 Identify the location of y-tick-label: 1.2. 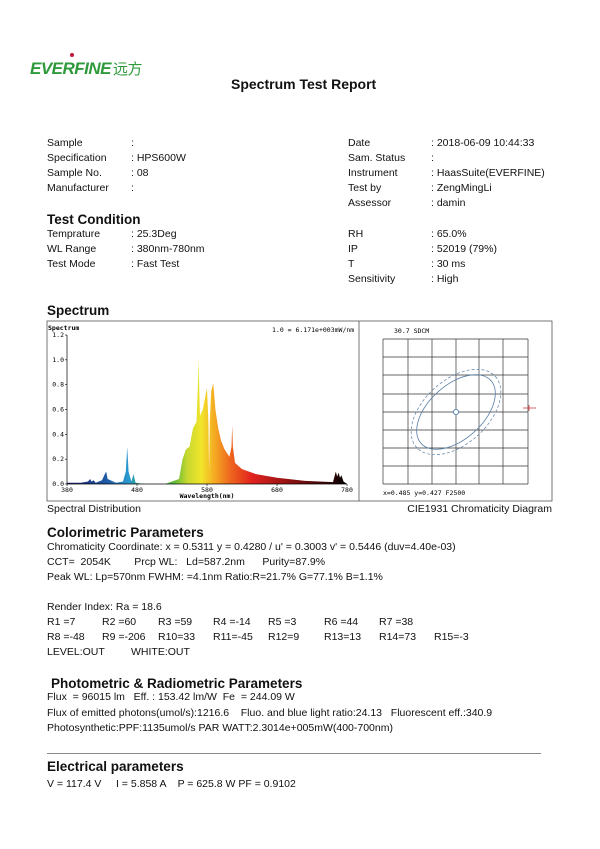
(58, 335).